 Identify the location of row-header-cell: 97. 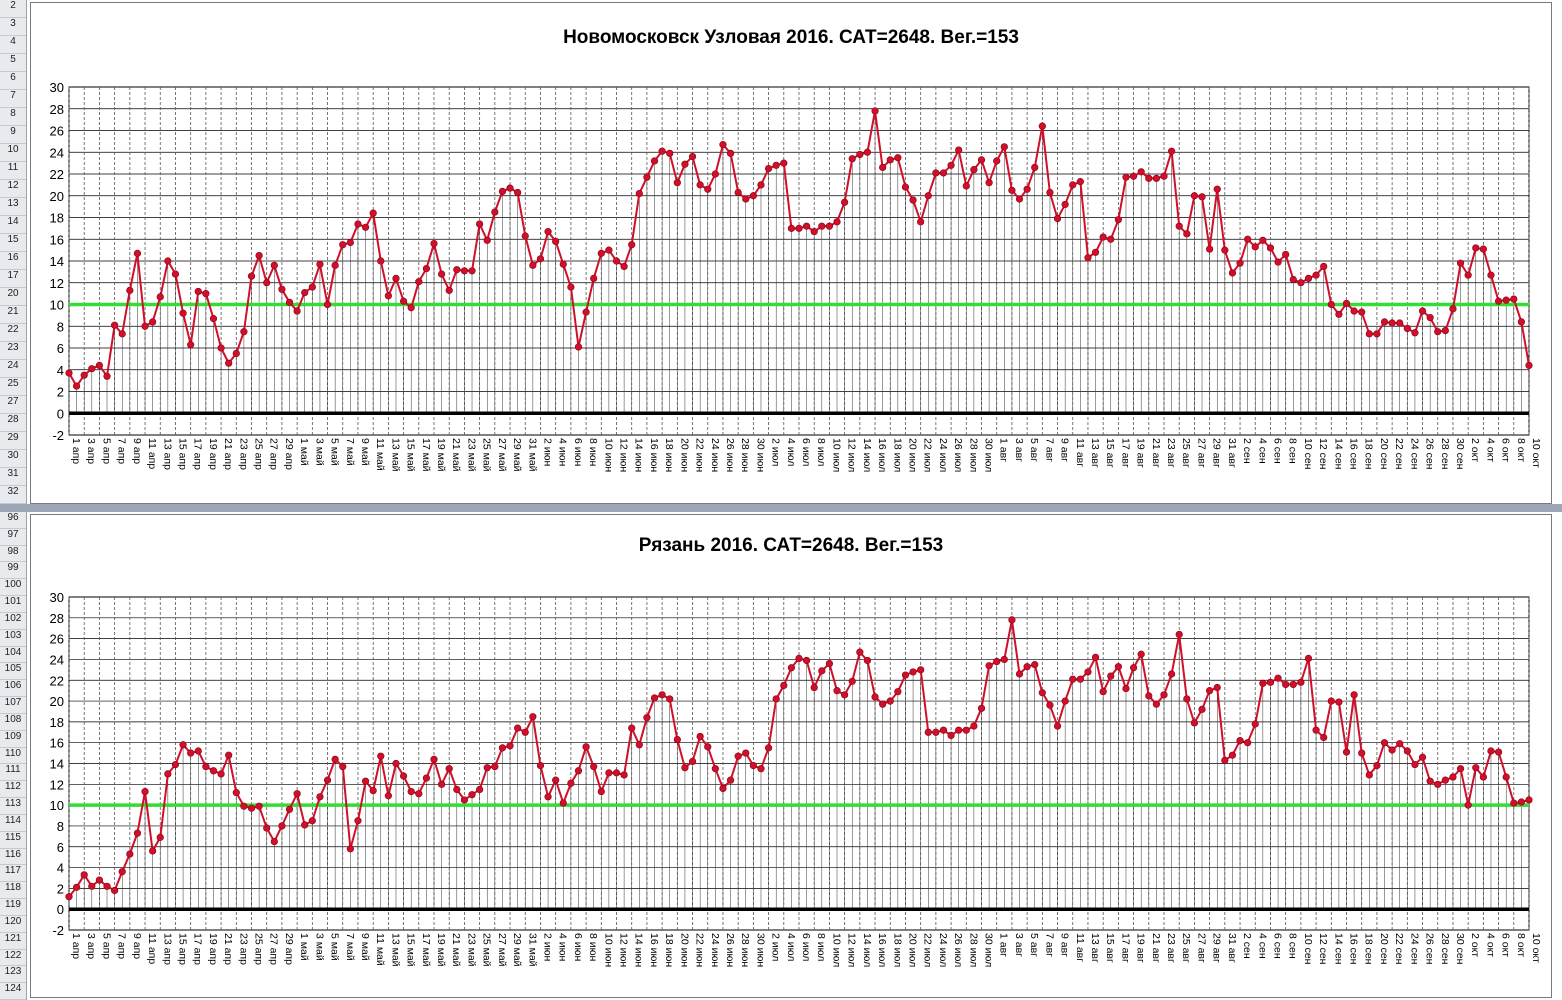
(13, 537).